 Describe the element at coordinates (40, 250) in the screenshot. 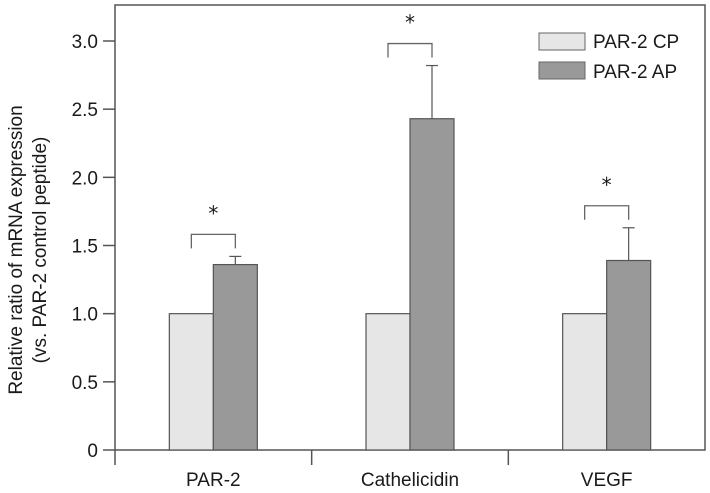

I see `y-axis-title-line2: (vs. PAR-2 control peptide)` at that location.